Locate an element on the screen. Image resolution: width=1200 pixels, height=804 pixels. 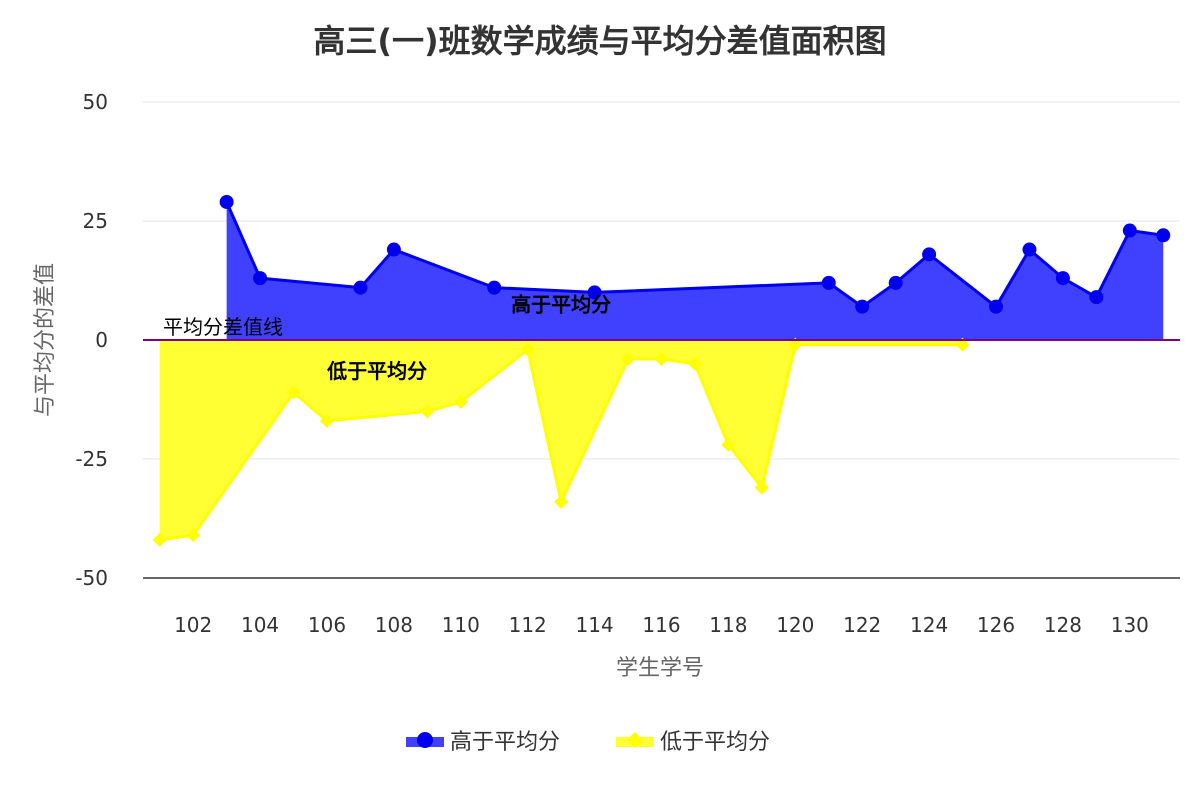
legend-item: 高于平均分 is located at coordinates (483, 742).